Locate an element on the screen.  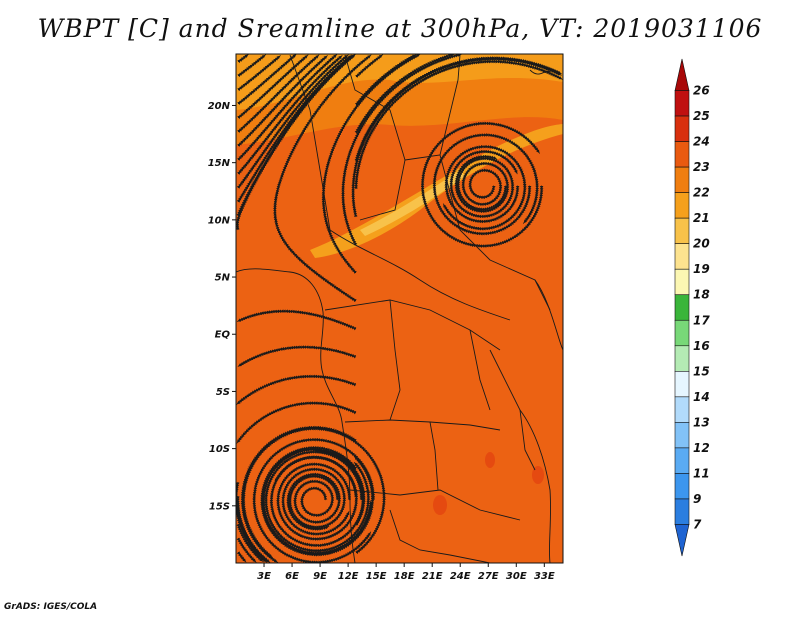
colorbar-label: 20 is located at coordinates (701, 244).